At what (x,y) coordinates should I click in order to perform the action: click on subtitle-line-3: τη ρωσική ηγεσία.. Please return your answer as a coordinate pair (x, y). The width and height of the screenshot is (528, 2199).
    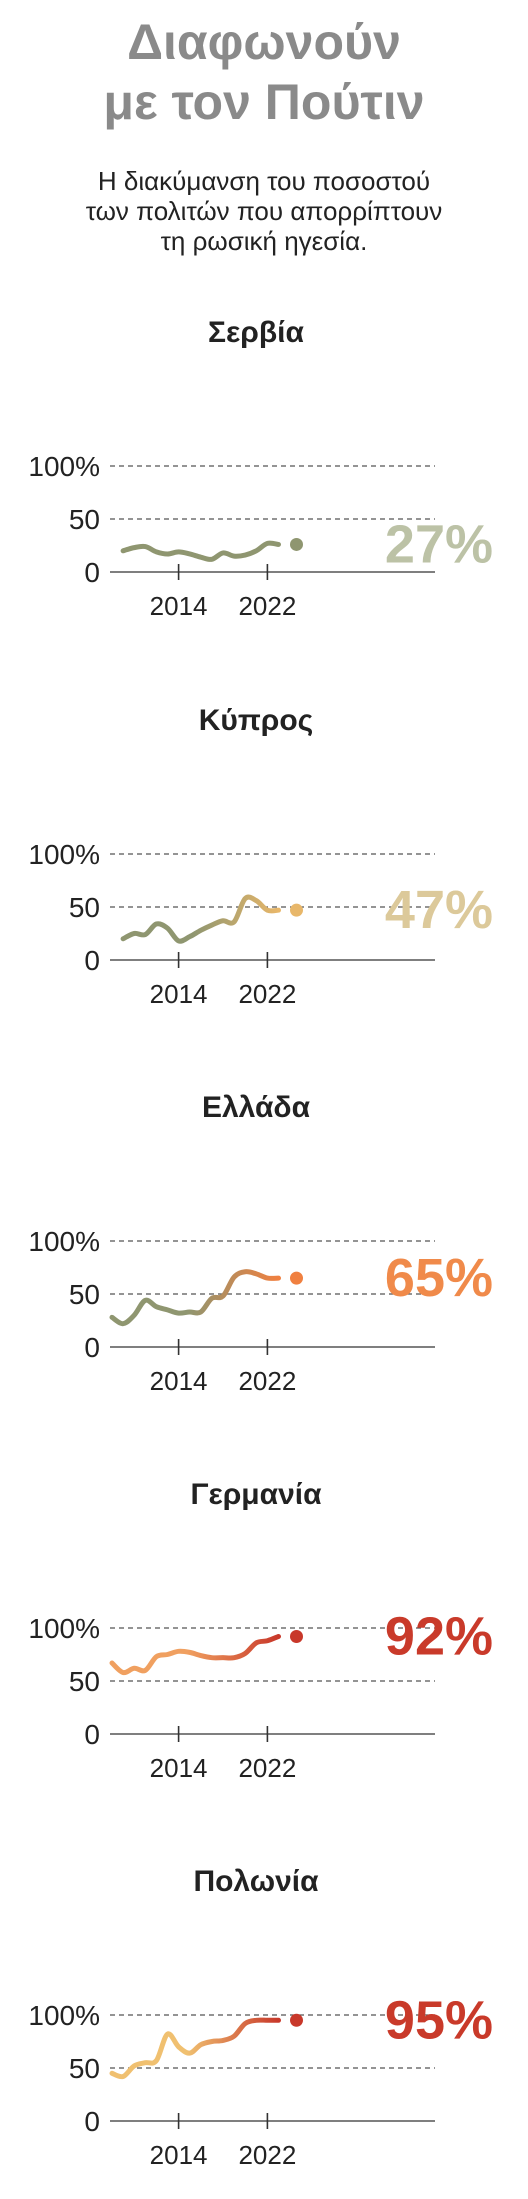
    Looking at the image, I should click on (264, 241).